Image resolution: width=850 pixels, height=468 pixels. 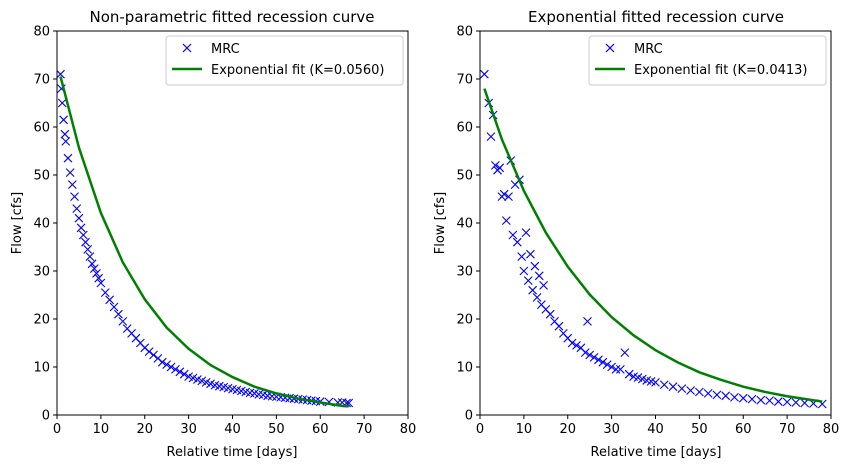 I want to click on chart-2-x-axis-label: Relative time [days], so click(x=656, y=452).